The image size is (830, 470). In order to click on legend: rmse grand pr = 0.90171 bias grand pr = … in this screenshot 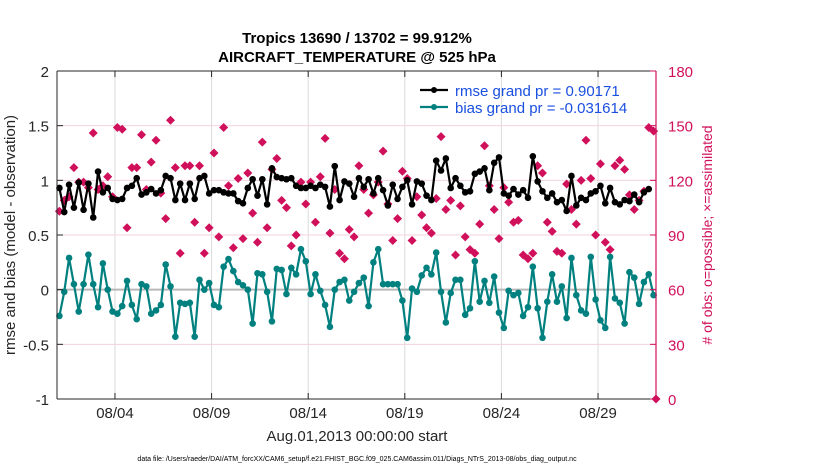, I will do `click(523, 100)`.